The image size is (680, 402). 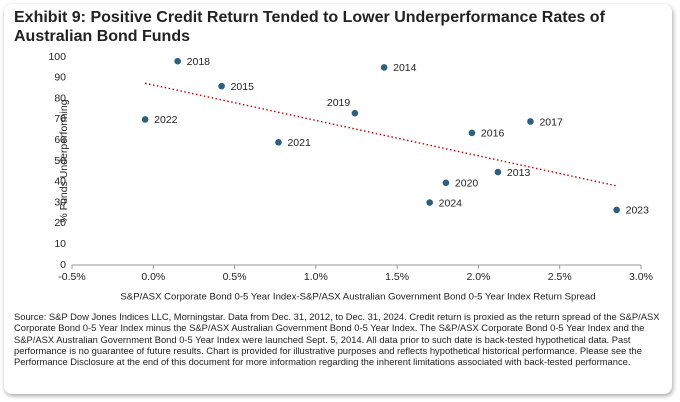 I want to click on y-tick-label: 80, so click(x=60, y=98).